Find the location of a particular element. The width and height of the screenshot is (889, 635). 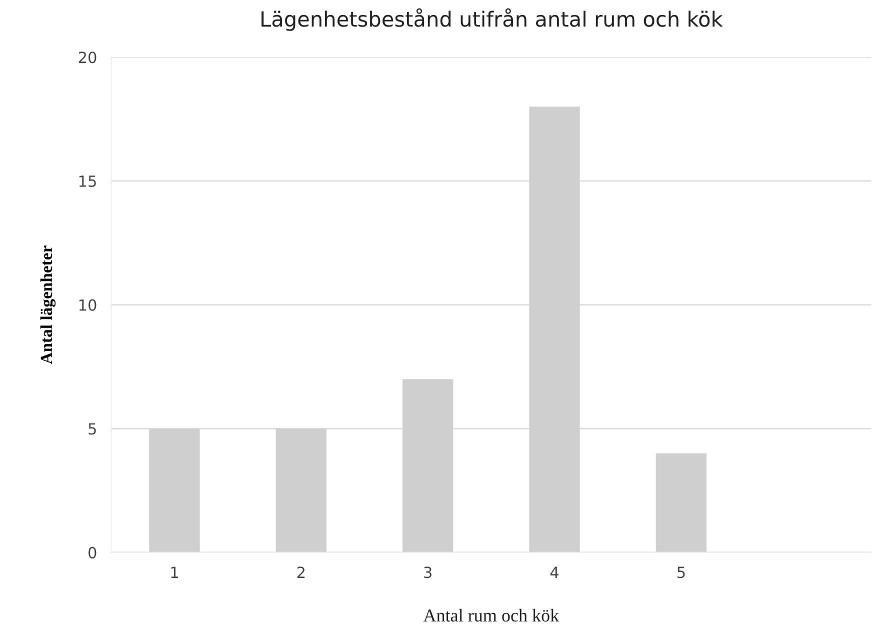

x-tick-label: 3 is located at coordinates (428, 572).